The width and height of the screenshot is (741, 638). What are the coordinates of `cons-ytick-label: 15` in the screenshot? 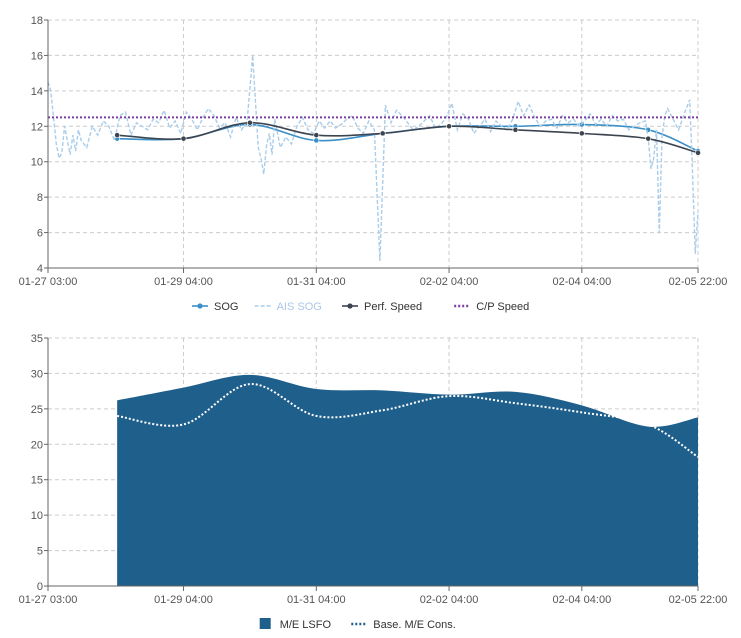 It's located at (37, 481).